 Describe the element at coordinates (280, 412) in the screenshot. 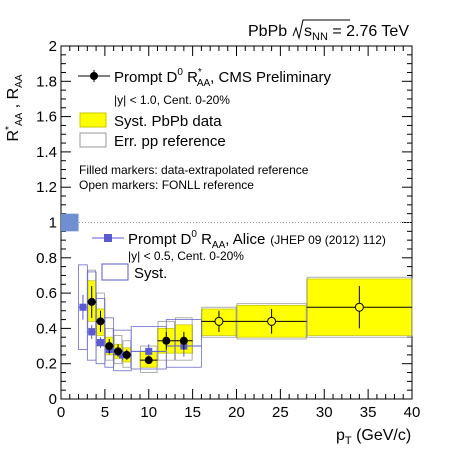

I see `x-tick-label: 25` at that location.